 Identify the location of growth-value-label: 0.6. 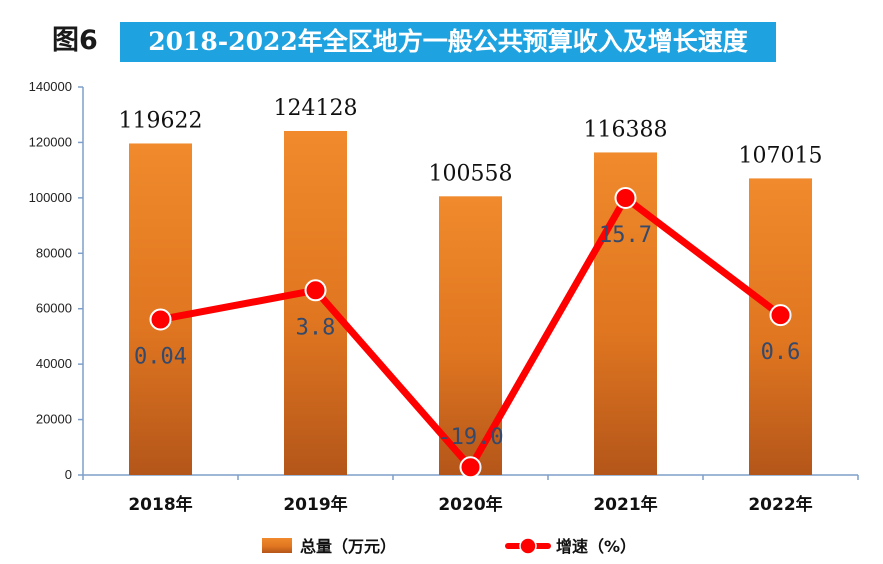
(781, 352).